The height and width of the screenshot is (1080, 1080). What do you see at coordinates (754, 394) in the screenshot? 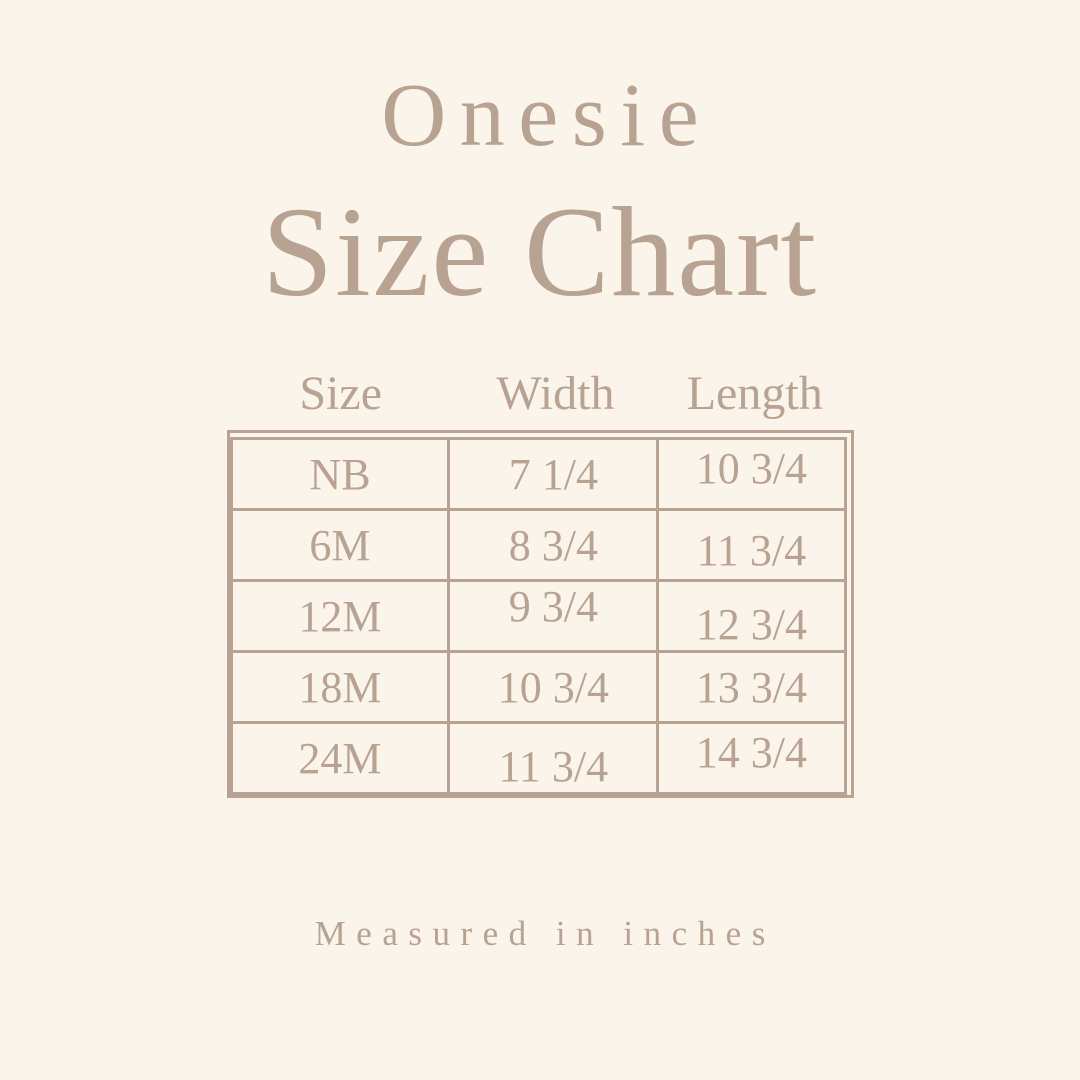
I see `column-header-length: Length` at bounding box center [754, 394].